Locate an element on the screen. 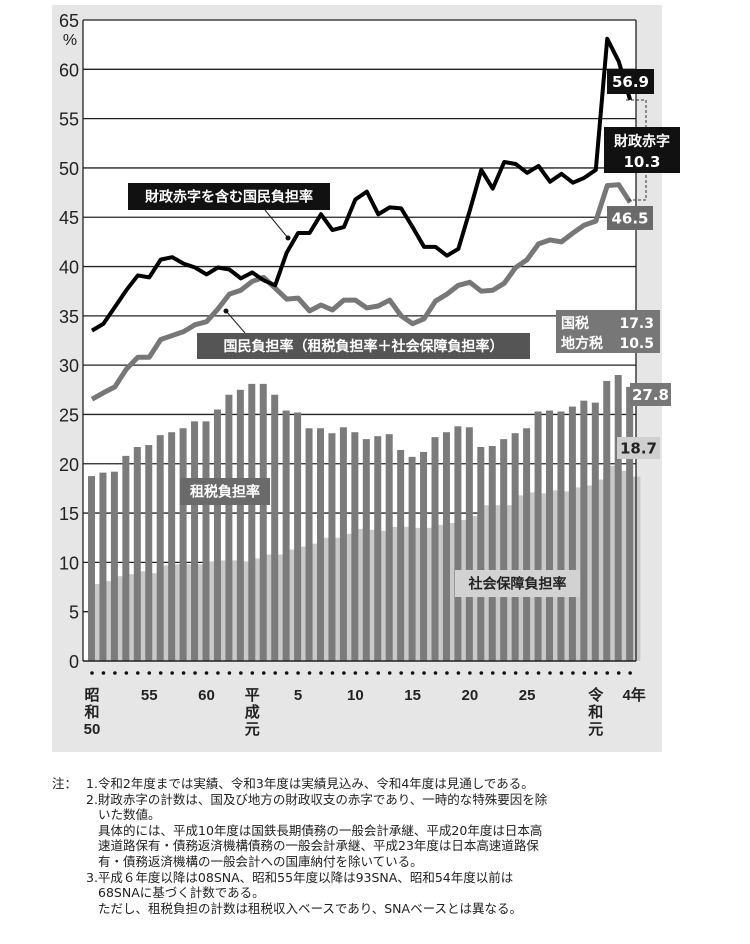 This screenshot has height=944, width=750. tax-bar-label: 租税負担率 is located at coordinates (225, 492).